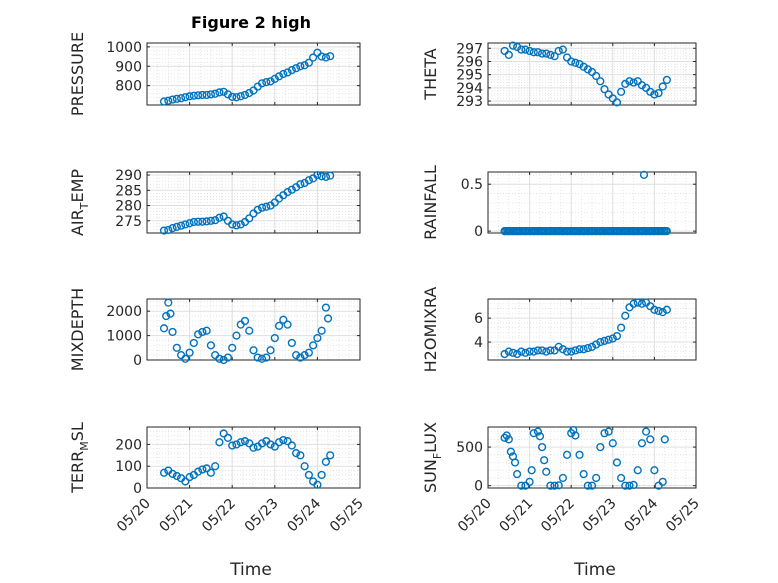 This screenshot has height=583, width=778. I want to click on x-tick-label: 05/22, so click(219, 516).